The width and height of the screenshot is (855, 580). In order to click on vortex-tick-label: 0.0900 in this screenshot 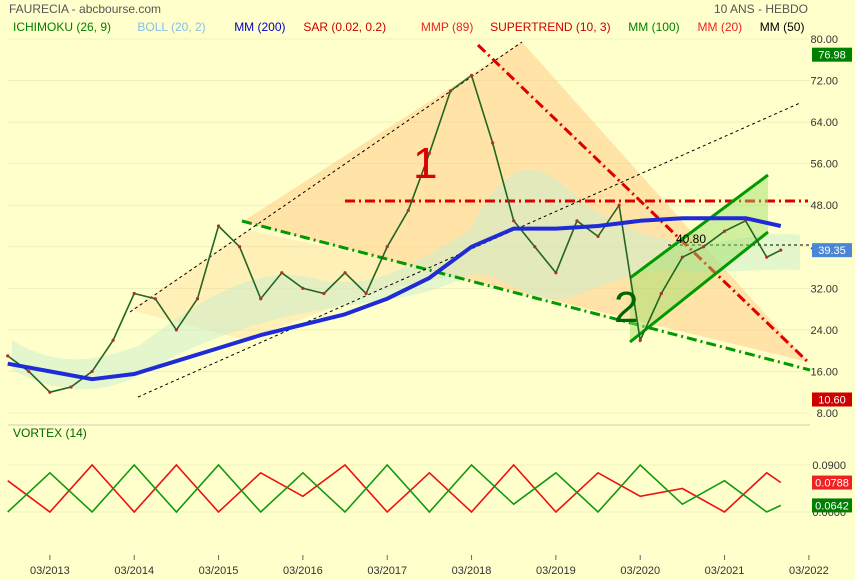, I will do `click(829, 466)`.